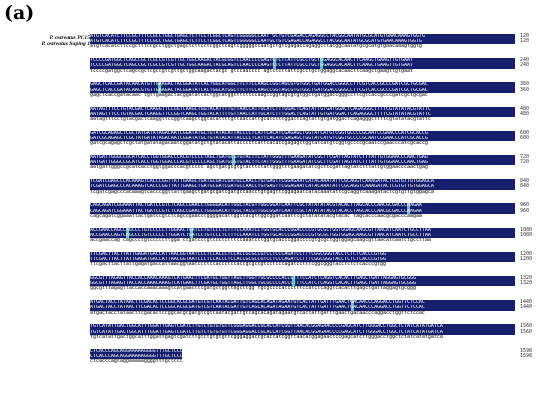 This screenshot has width=550, height=413. Describe the element at coordinates (69, 38) in the screenshot. I see `sequence-name-1: P. ostreatus PC15` at that location.